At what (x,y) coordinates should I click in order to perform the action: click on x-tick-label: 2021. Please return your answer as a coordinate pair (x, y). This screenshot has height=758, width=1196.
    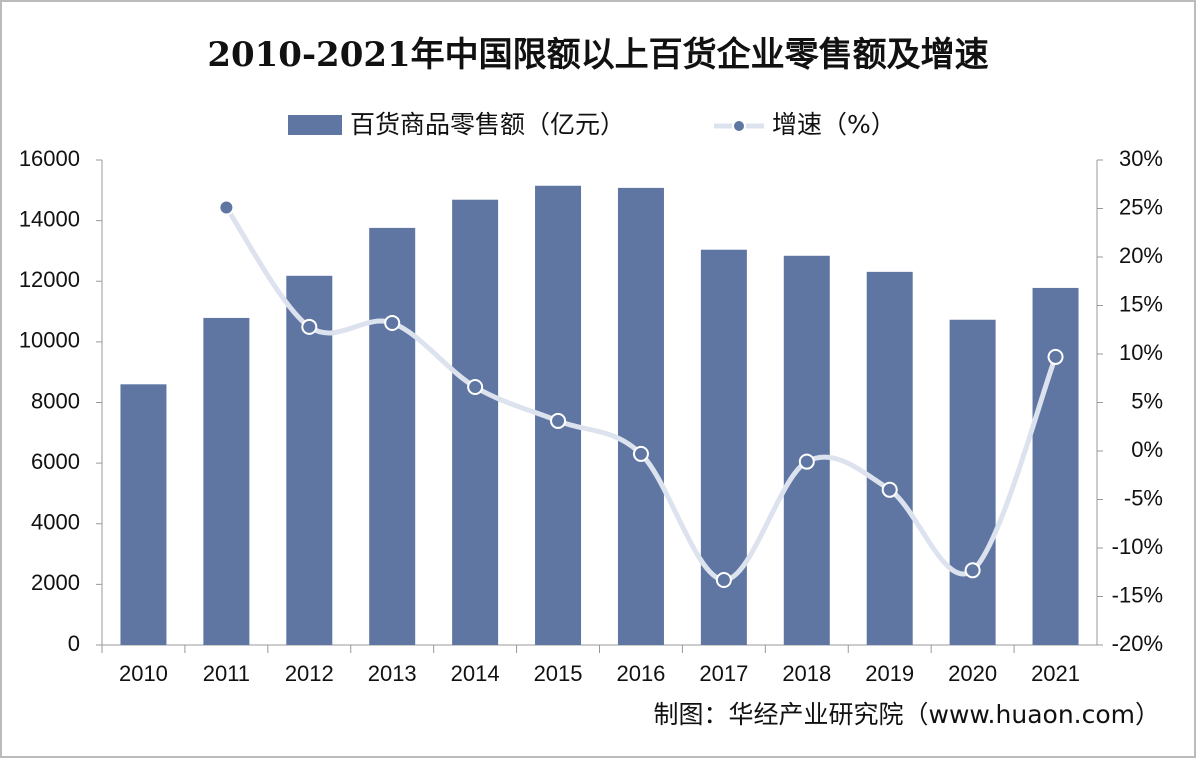
    Looking at the image, I should click on (1055, 673).